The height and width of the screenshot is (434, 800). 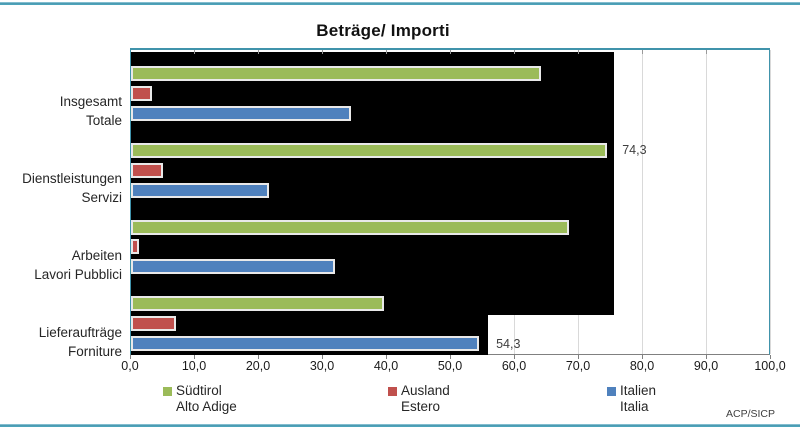 What do you see at coordinates (634, 150) in the screenshot?
I see `data-label: 74,3` at bounding box center [634, 150].